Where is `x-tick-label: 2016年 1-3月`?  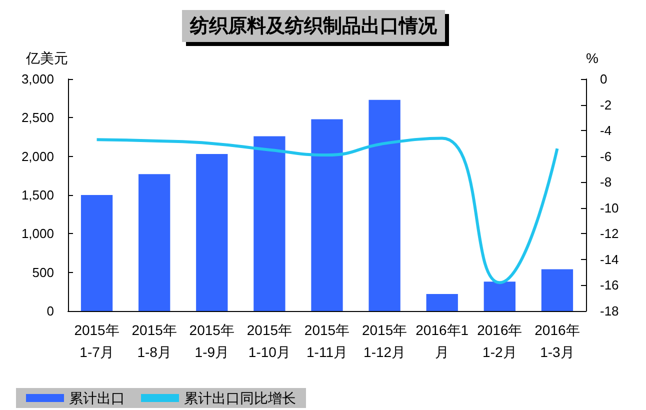
x-tick-label: 2016年 1-3月 is located at coordinates (557, 341).